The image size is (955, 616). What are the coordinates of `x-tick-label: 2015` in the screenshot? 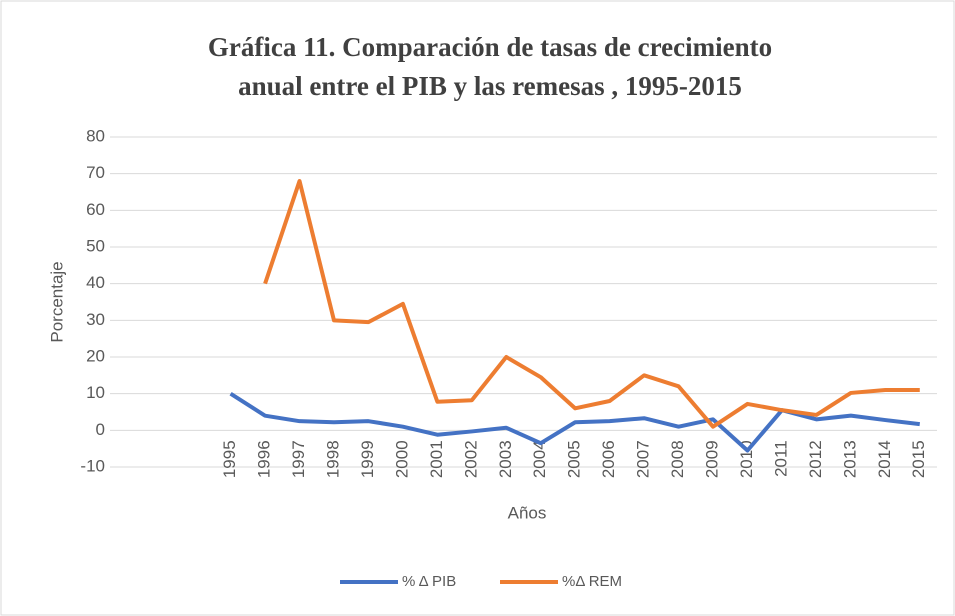 It's located at (918, 459).